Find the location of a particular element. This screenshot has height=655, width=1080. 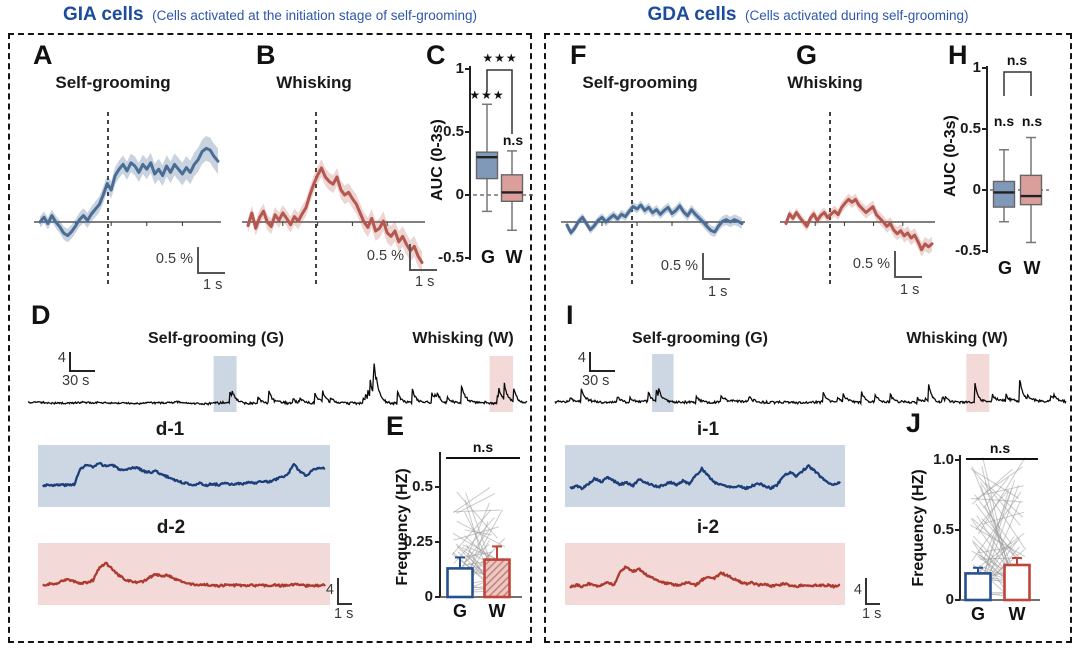

d1-title: d-1 is located at coordinates (170, 429).